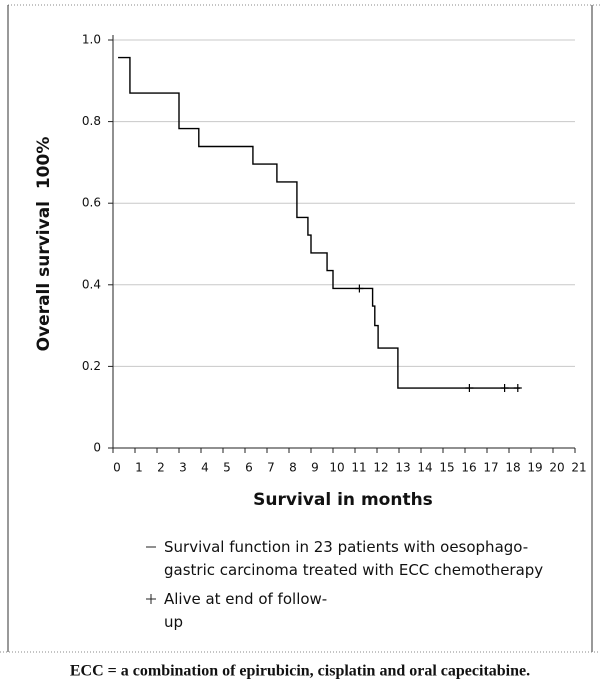 The width and height of the screenshot is (600, 689). I want to click on x-tick-label: 4, so click(205, 468).